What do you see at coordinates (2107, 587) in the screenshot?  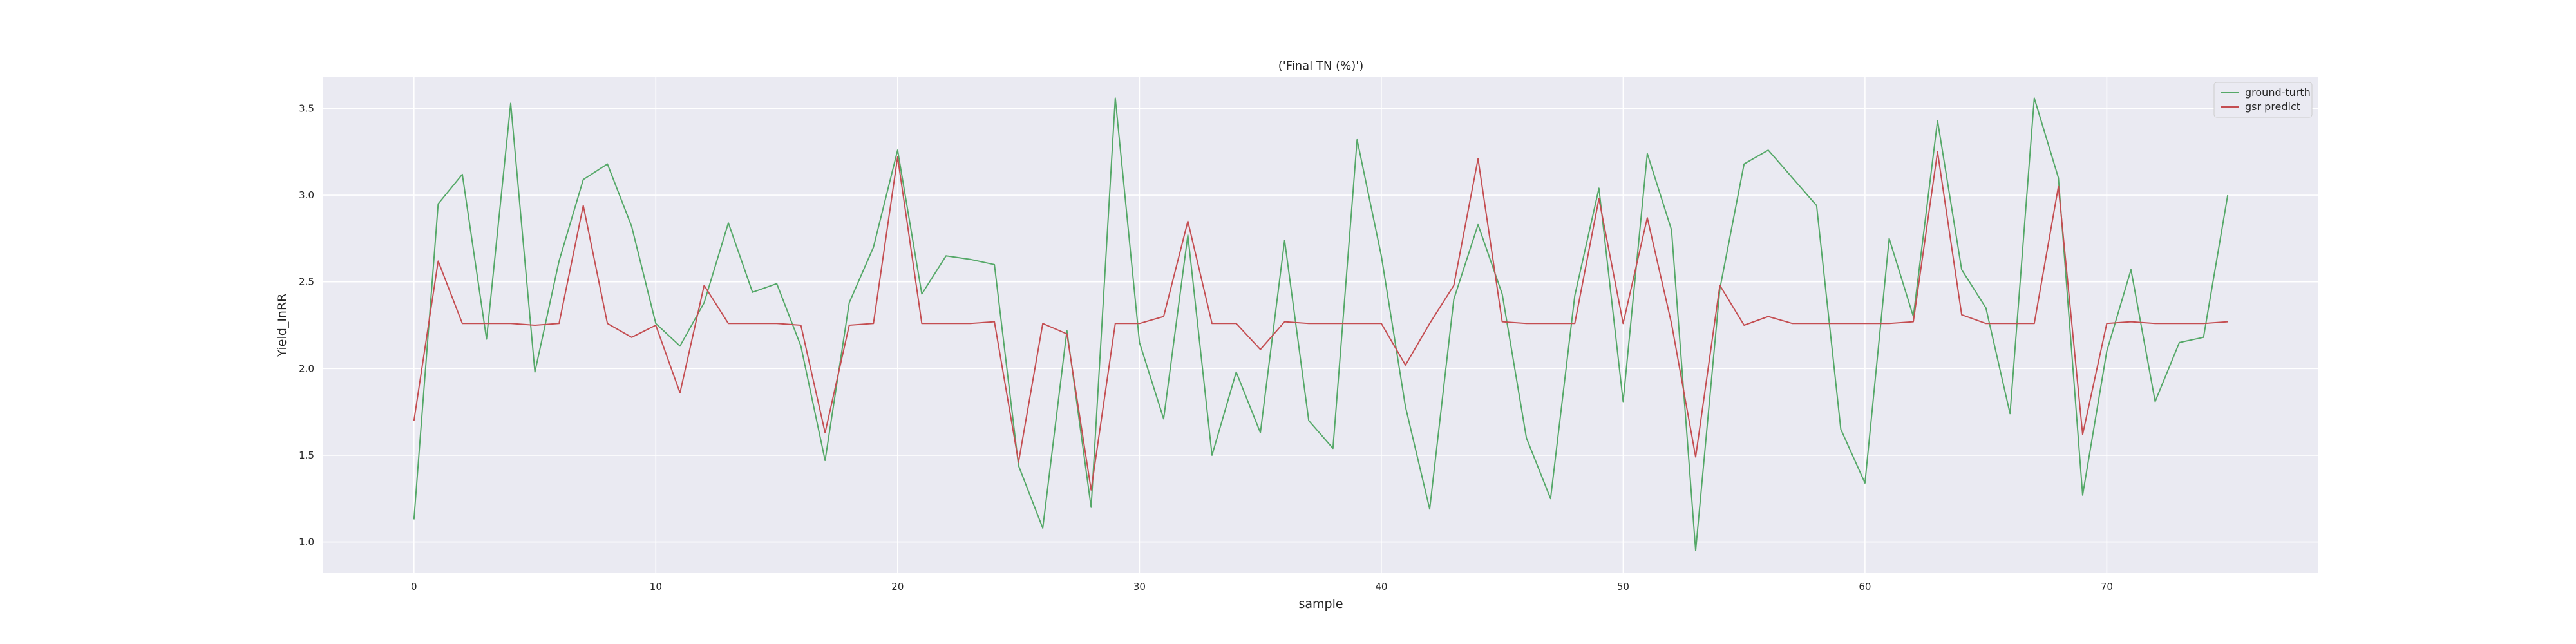 I see `x-tick-label: 70` at bounding box center [2107, 587].